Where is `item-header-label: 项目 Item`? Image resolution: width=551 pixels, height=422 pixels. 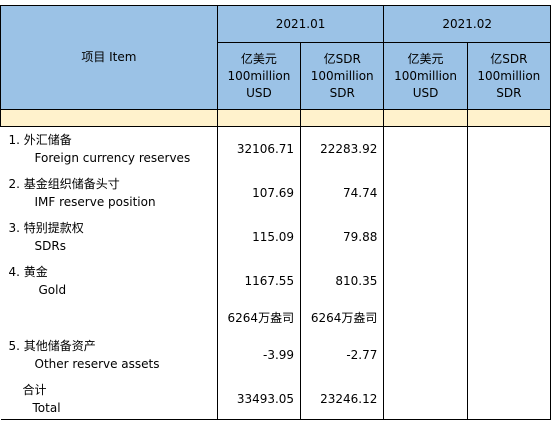 item-header-label: 项目 Item is located at coordinates (109, 57).